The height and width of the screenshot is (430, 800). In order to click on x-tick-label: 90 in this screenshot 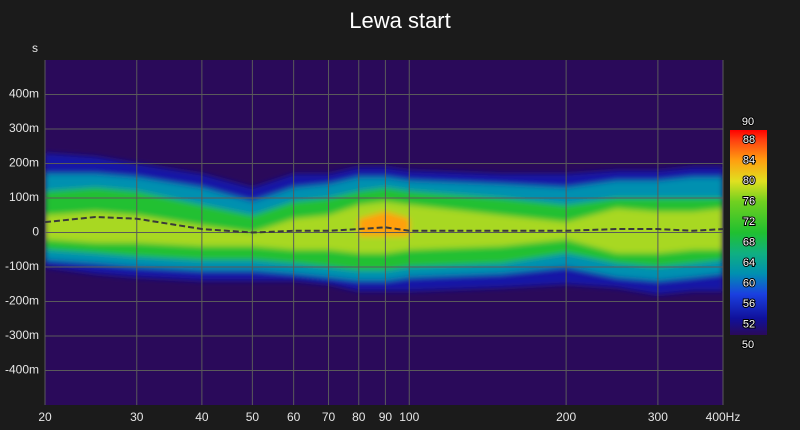, I will do `click(386, 417)`.